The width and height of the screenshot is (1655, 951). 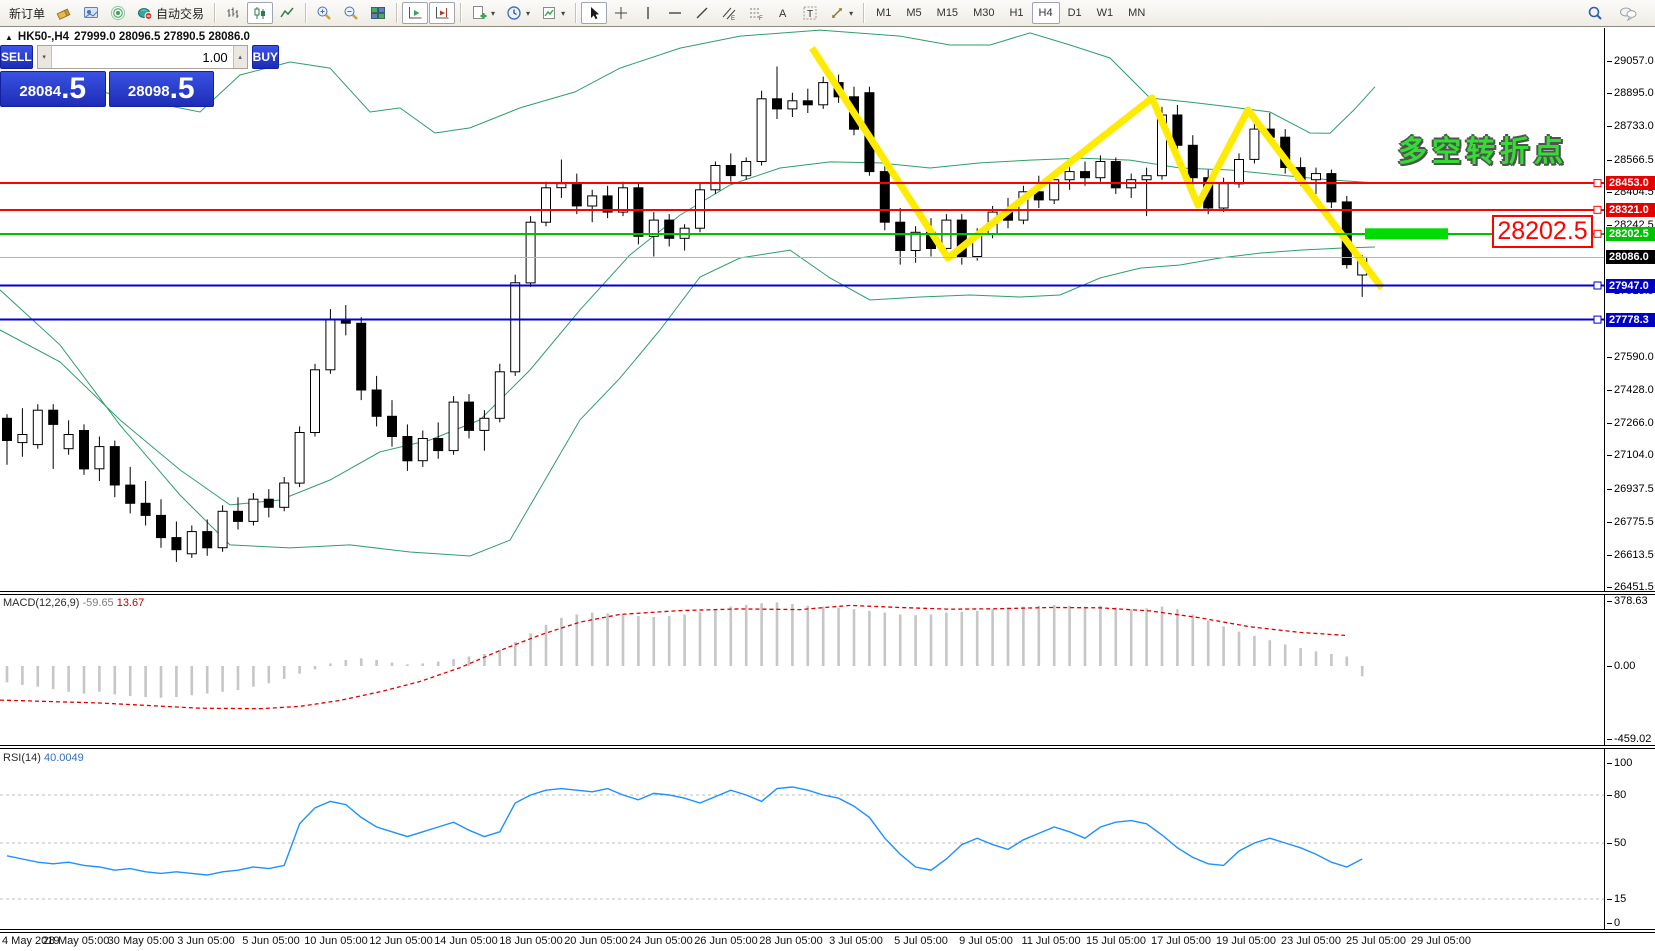 I want to click on sell-button: SELL, so click(x=16, y=57).